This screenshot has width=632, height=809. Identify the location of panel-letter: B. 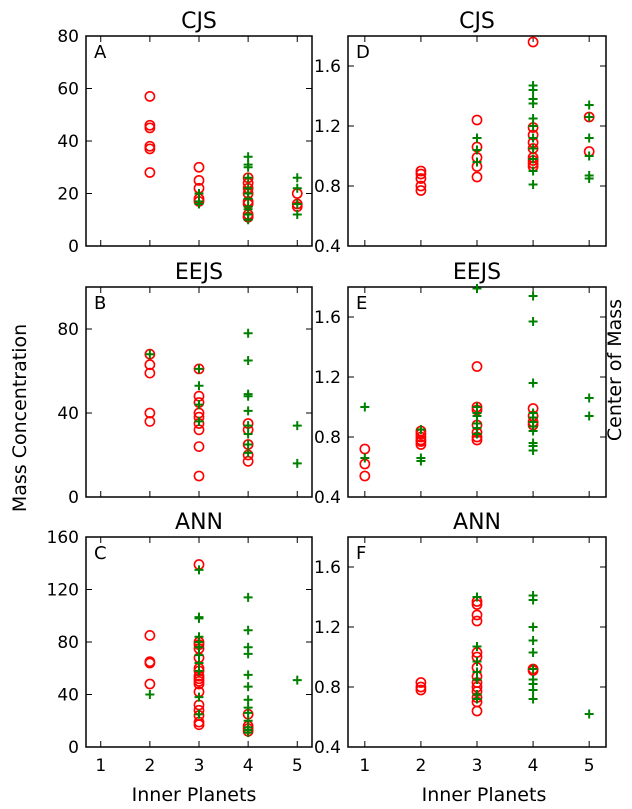
(100, 303).